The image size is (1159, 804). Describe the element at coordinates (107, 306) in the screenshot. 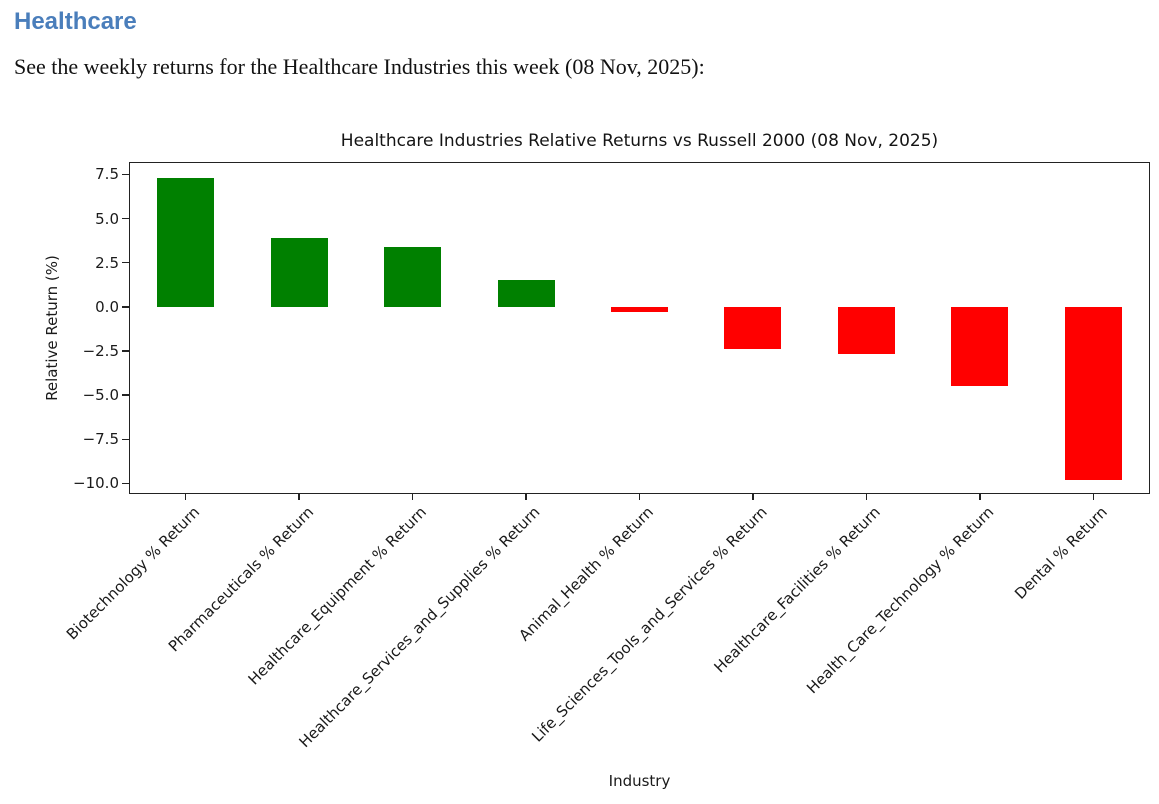

I see `y-tick-label: 0.0` at that location.